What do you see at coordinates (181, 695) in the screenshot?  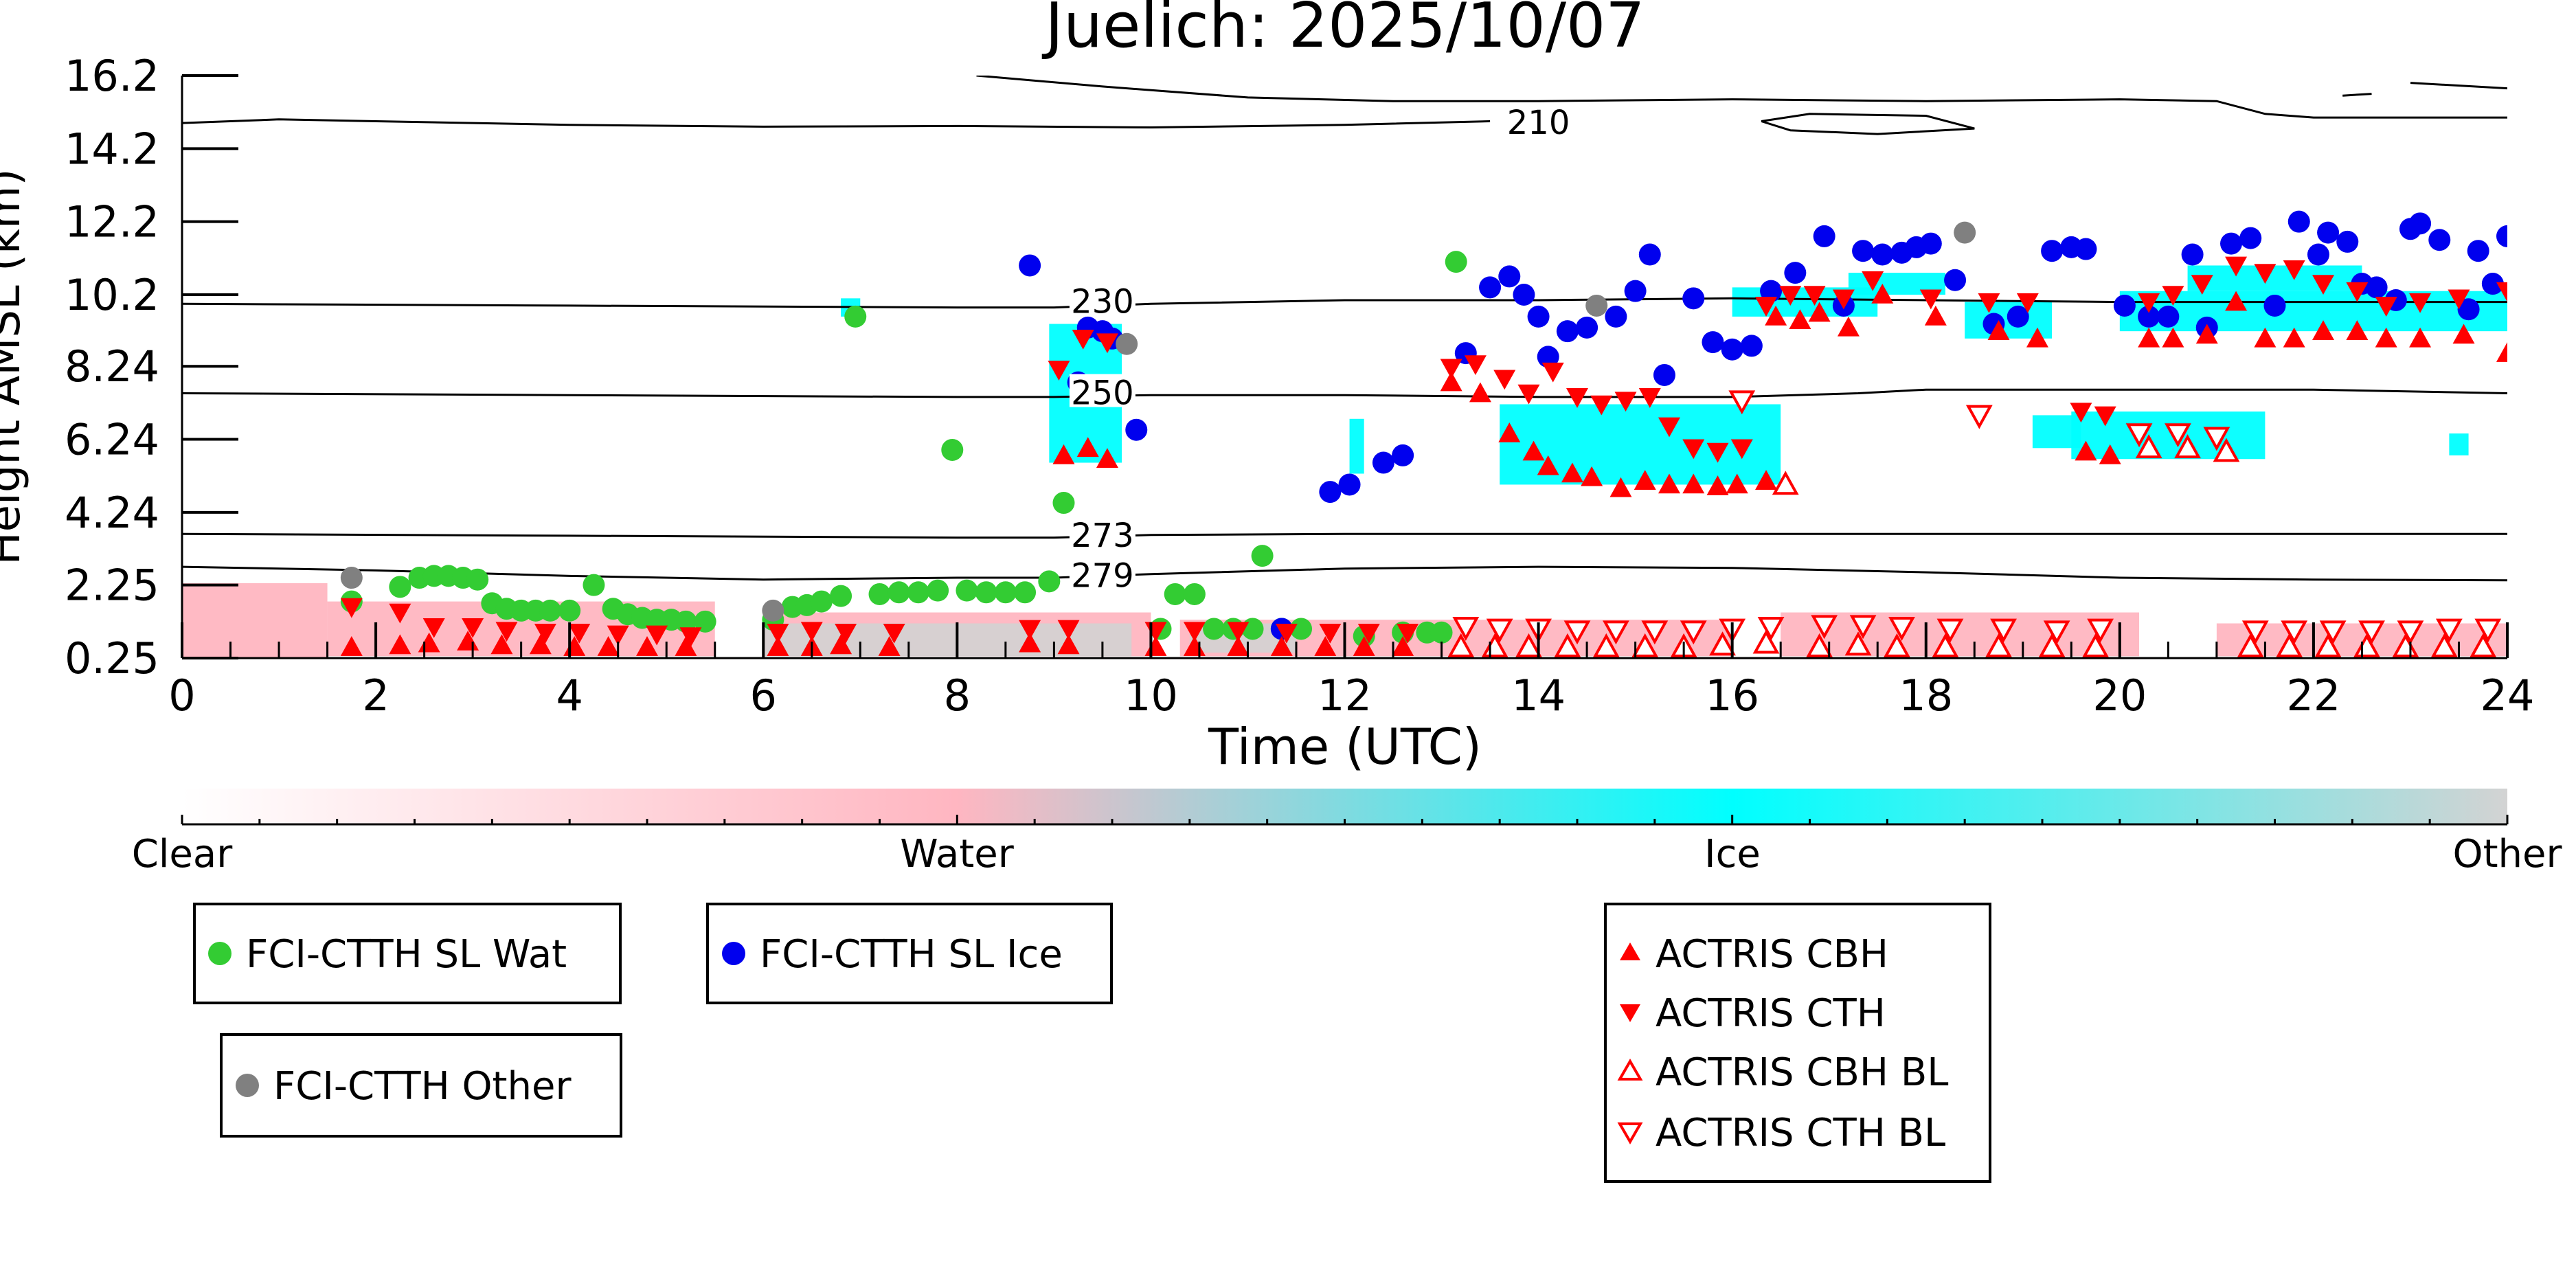 I see `x-tick-label: 0` at bounding box center [181, 695].